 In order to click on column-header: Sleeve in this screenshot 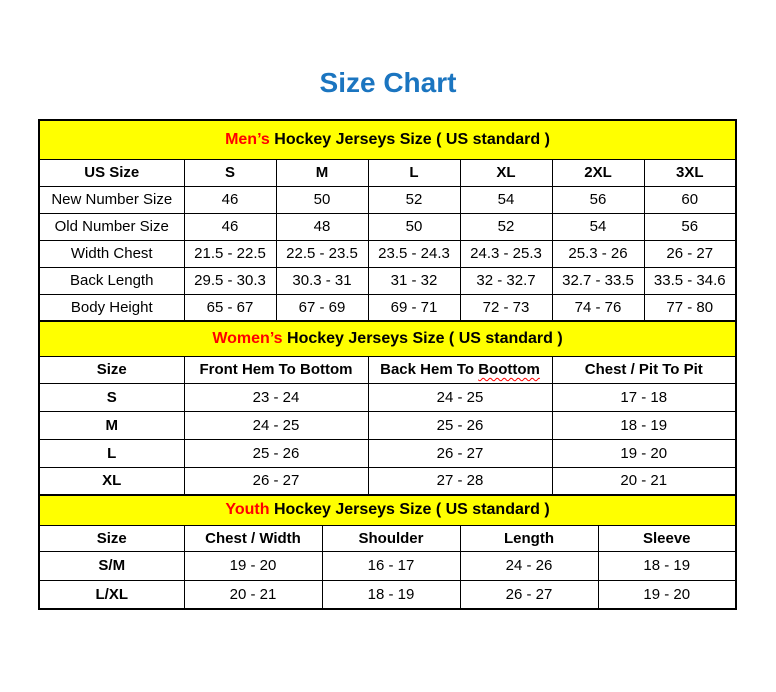, I will do `click(667, 538)`.